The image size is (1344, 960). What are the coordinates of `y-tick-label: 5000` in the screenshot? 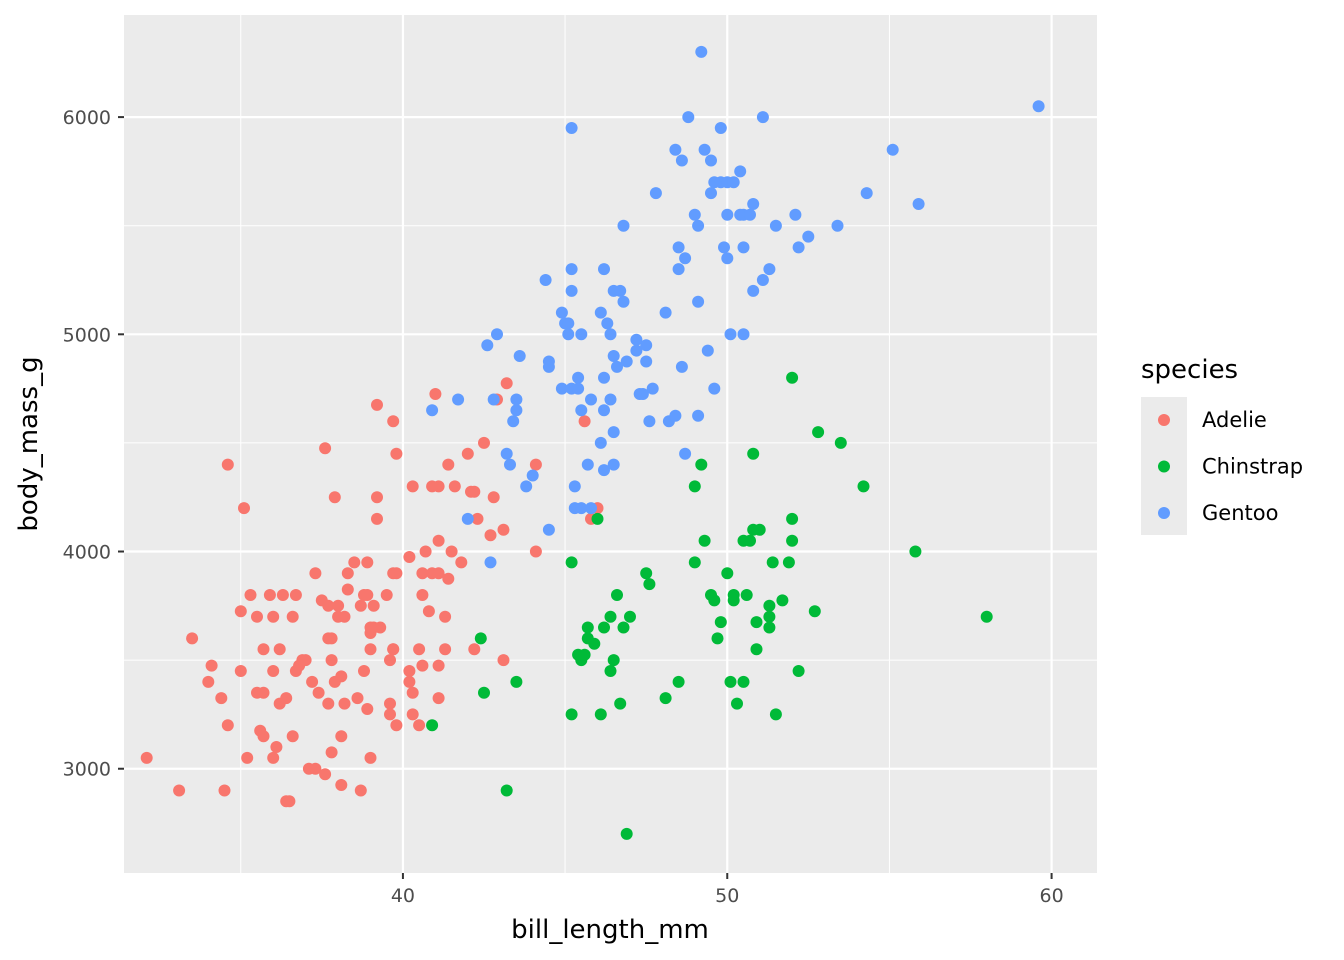 It's located at (87, 335).